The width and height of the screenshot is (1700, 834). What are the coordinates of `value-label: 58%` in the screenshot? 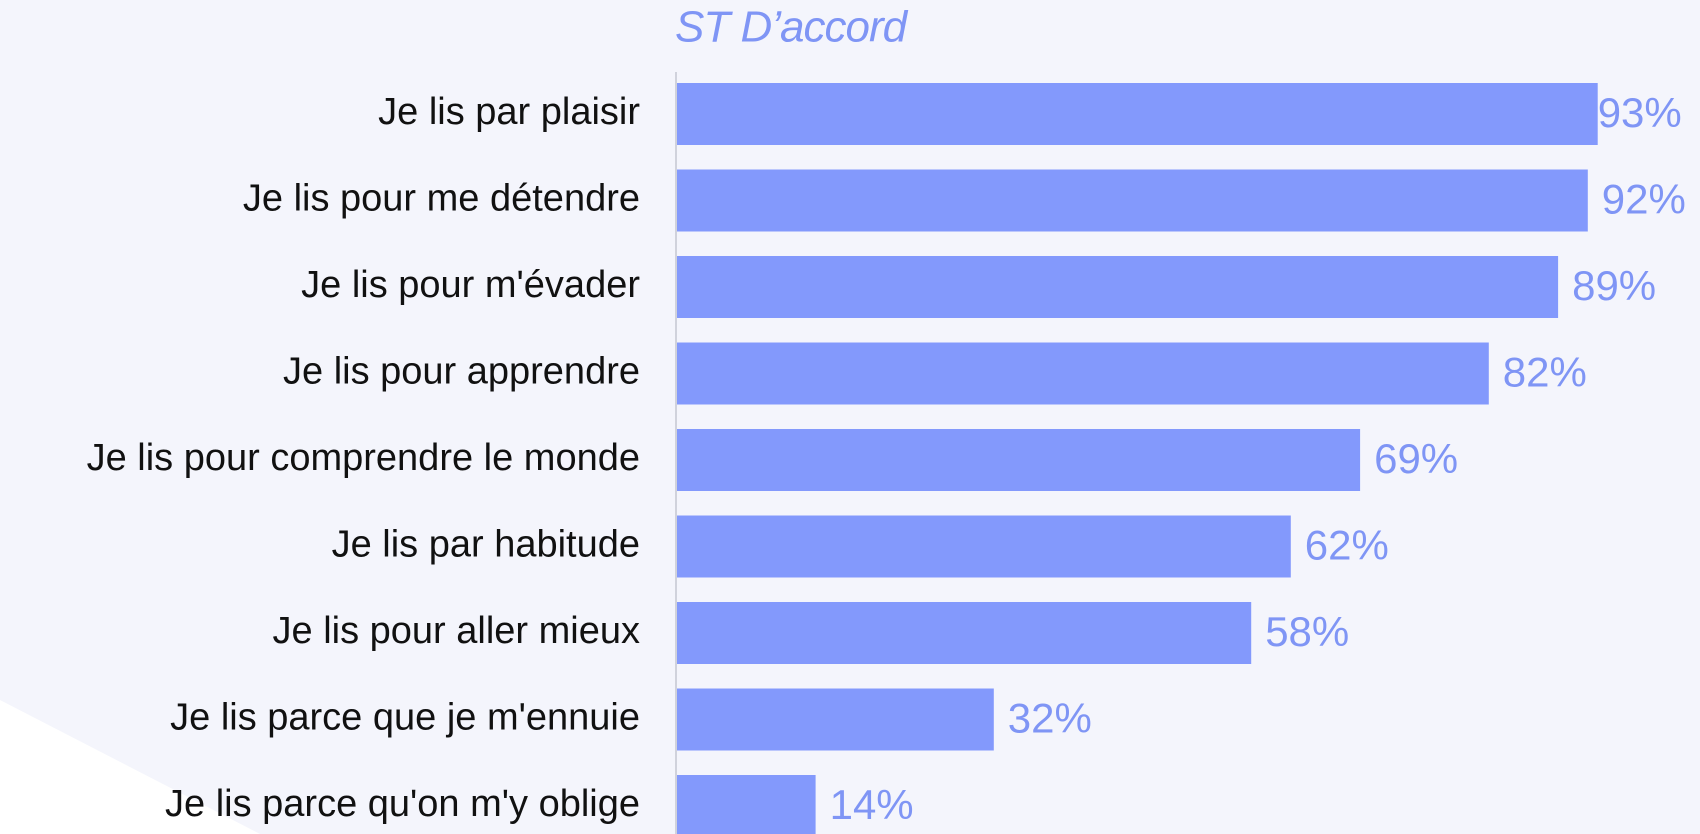 It's located at (1307, 631).